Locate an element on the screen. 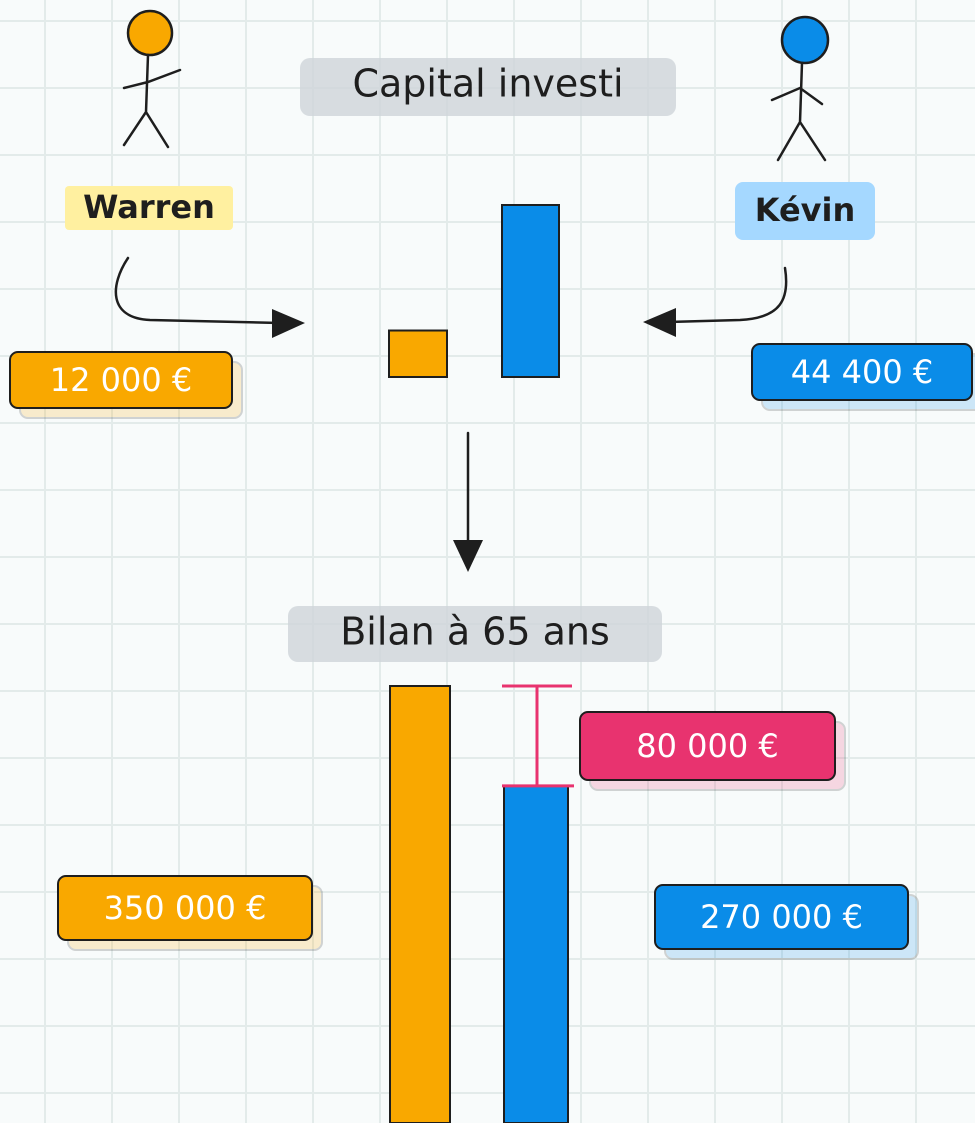 The image size is (975, 1123). category-label: Warren is located at coordinates (149, 207).